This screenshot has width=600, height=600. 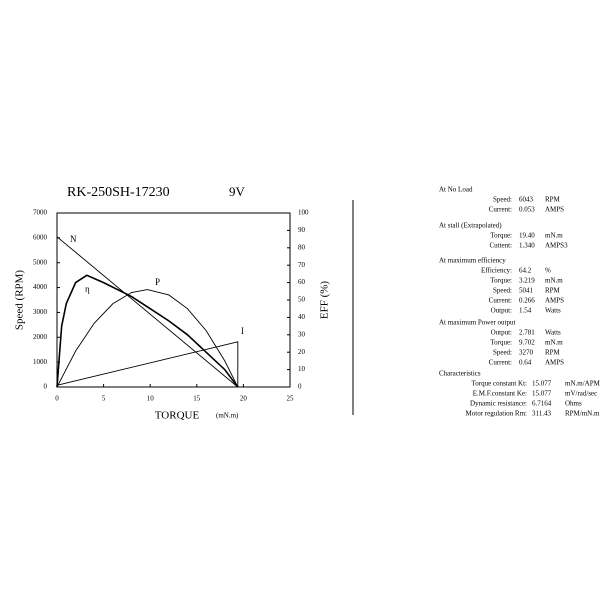 I want to click on row-value: 2.781, so click(x=527, y=333).